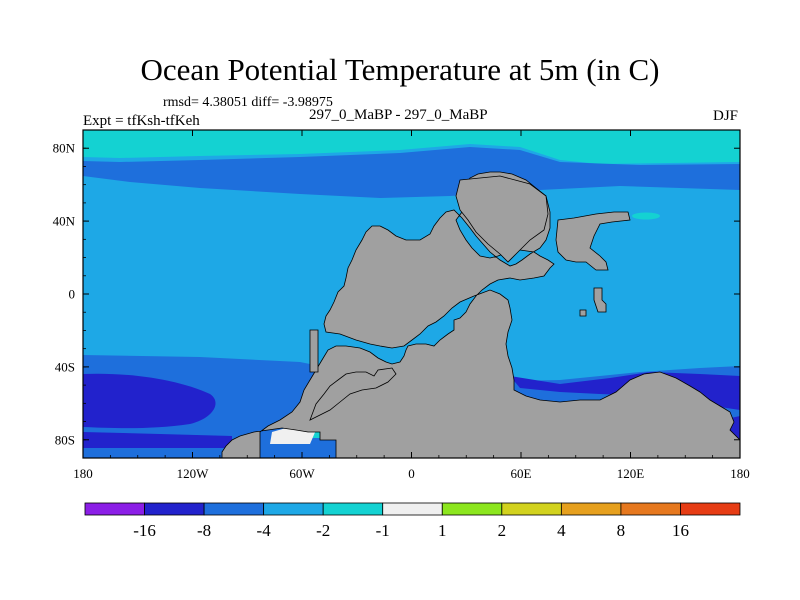 This screenshot has height=600, width=800. I want to click on season-label: DJF, so click(726, 116).